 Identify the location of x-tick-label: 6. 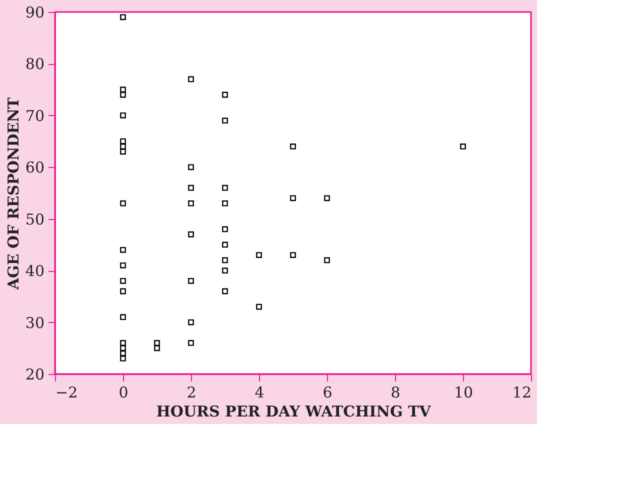
(327, 393).